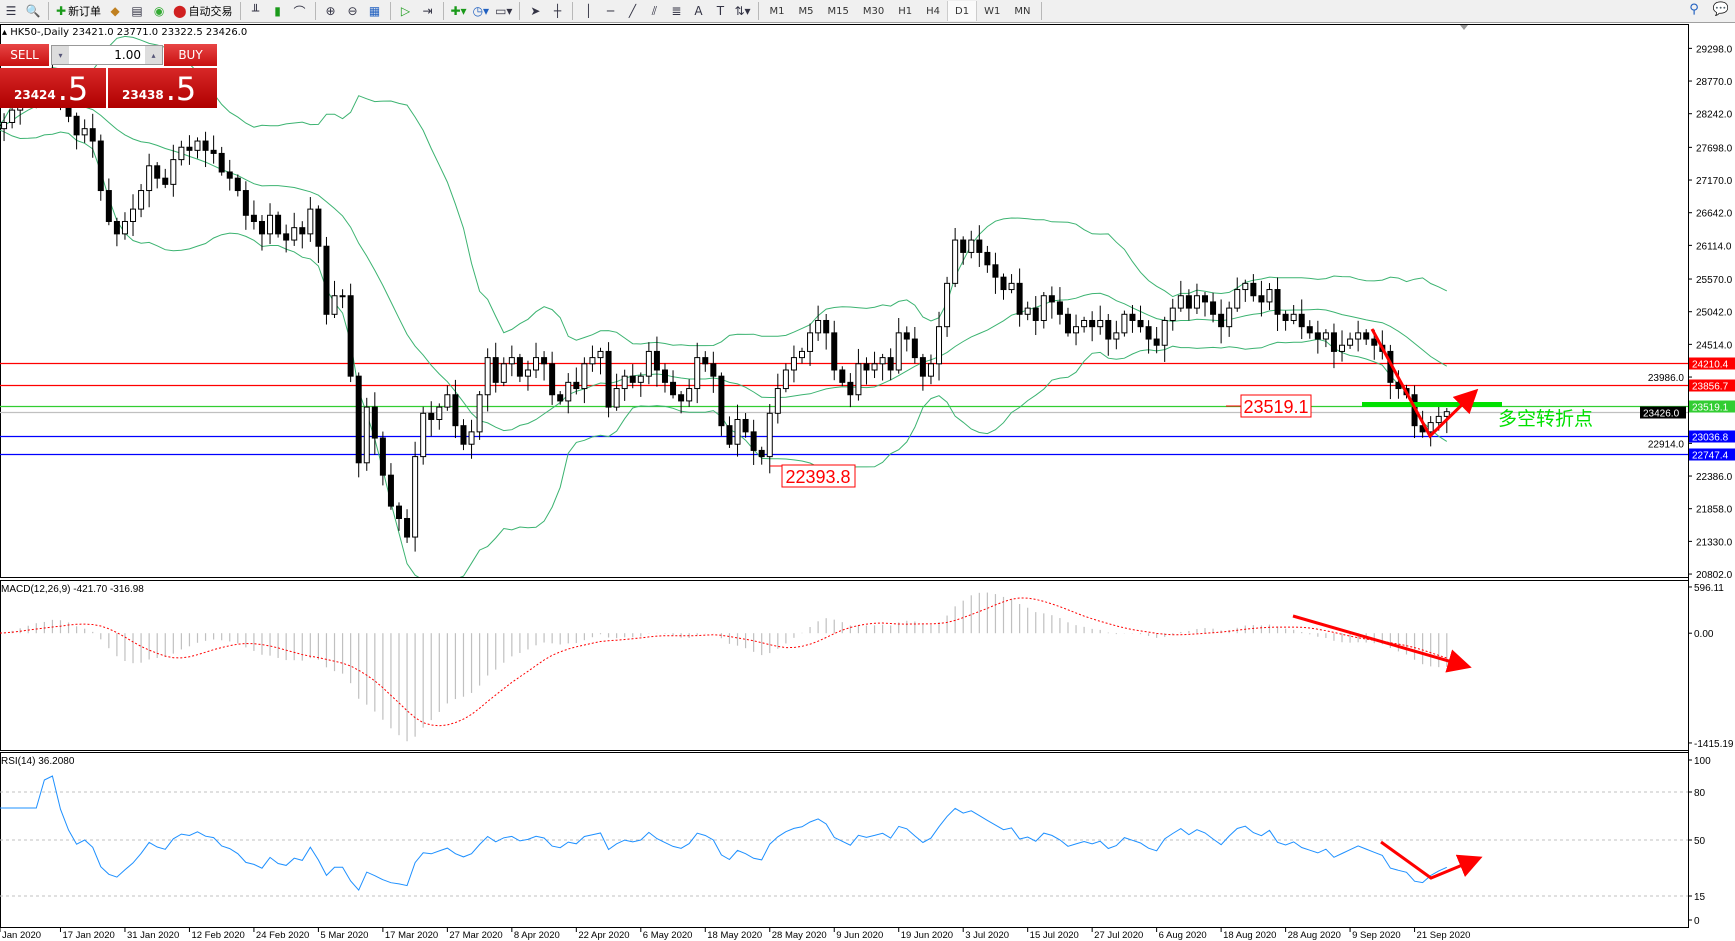 The height and width of the screenshot is (941, 1735). What do you see at coordinates (427, 11) in the screenshot?
I see `chart-shift-icon: ⇥` at bounding box center [427, 11].